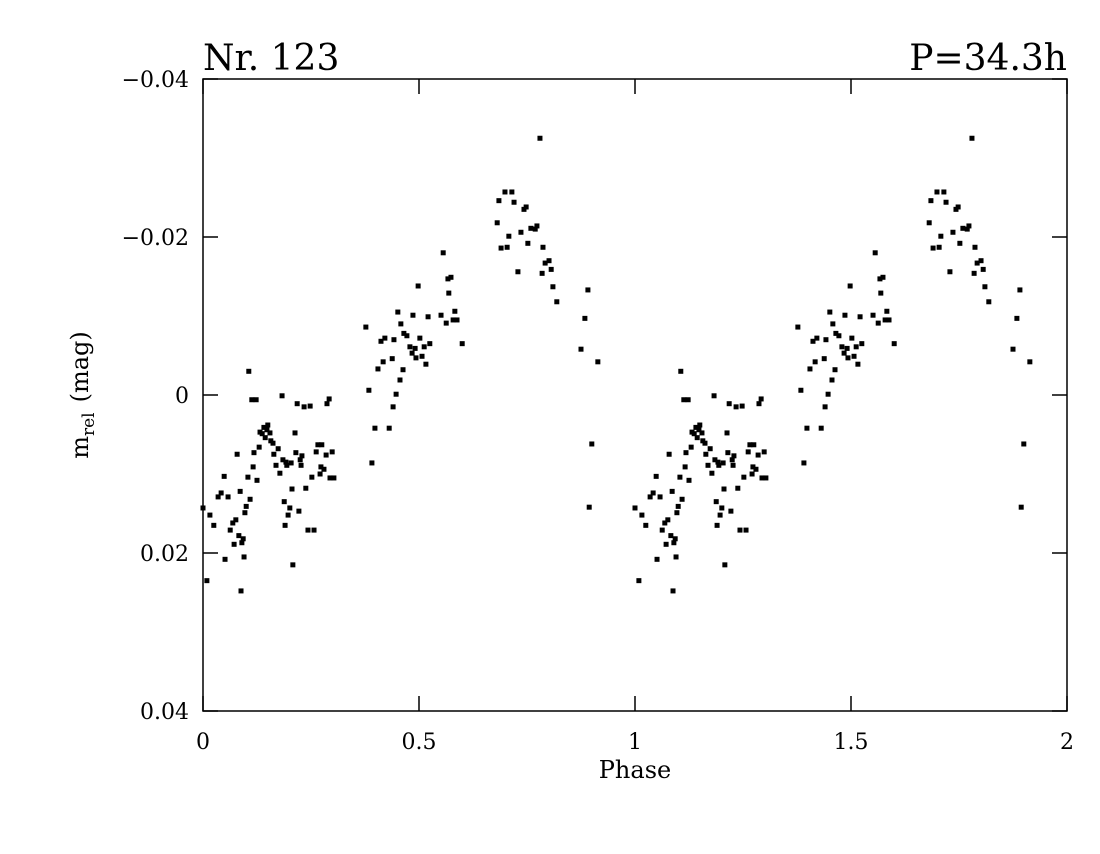 This screenshot has width=1100, height=854. Describe the element at coordinates (988, 58) in the screenshot. I see `chart-title-right: P=34.3h` at that location.